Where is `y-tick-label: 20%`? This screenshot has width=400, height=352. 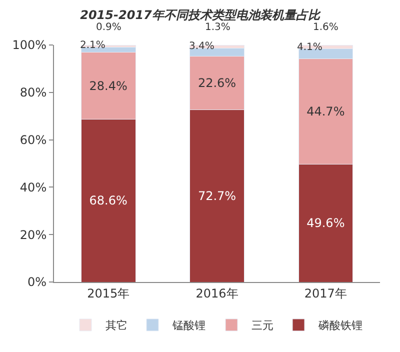 y-tick-label: 20% is located at coordinates (33, 235).